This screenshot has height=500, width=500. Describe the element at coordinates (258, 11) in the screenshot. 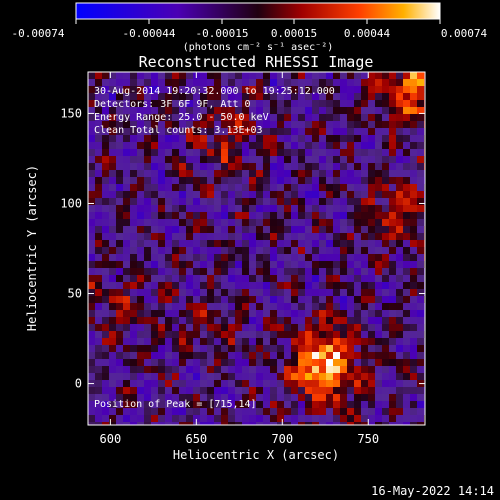

I see `colorbar-frame` at that location.